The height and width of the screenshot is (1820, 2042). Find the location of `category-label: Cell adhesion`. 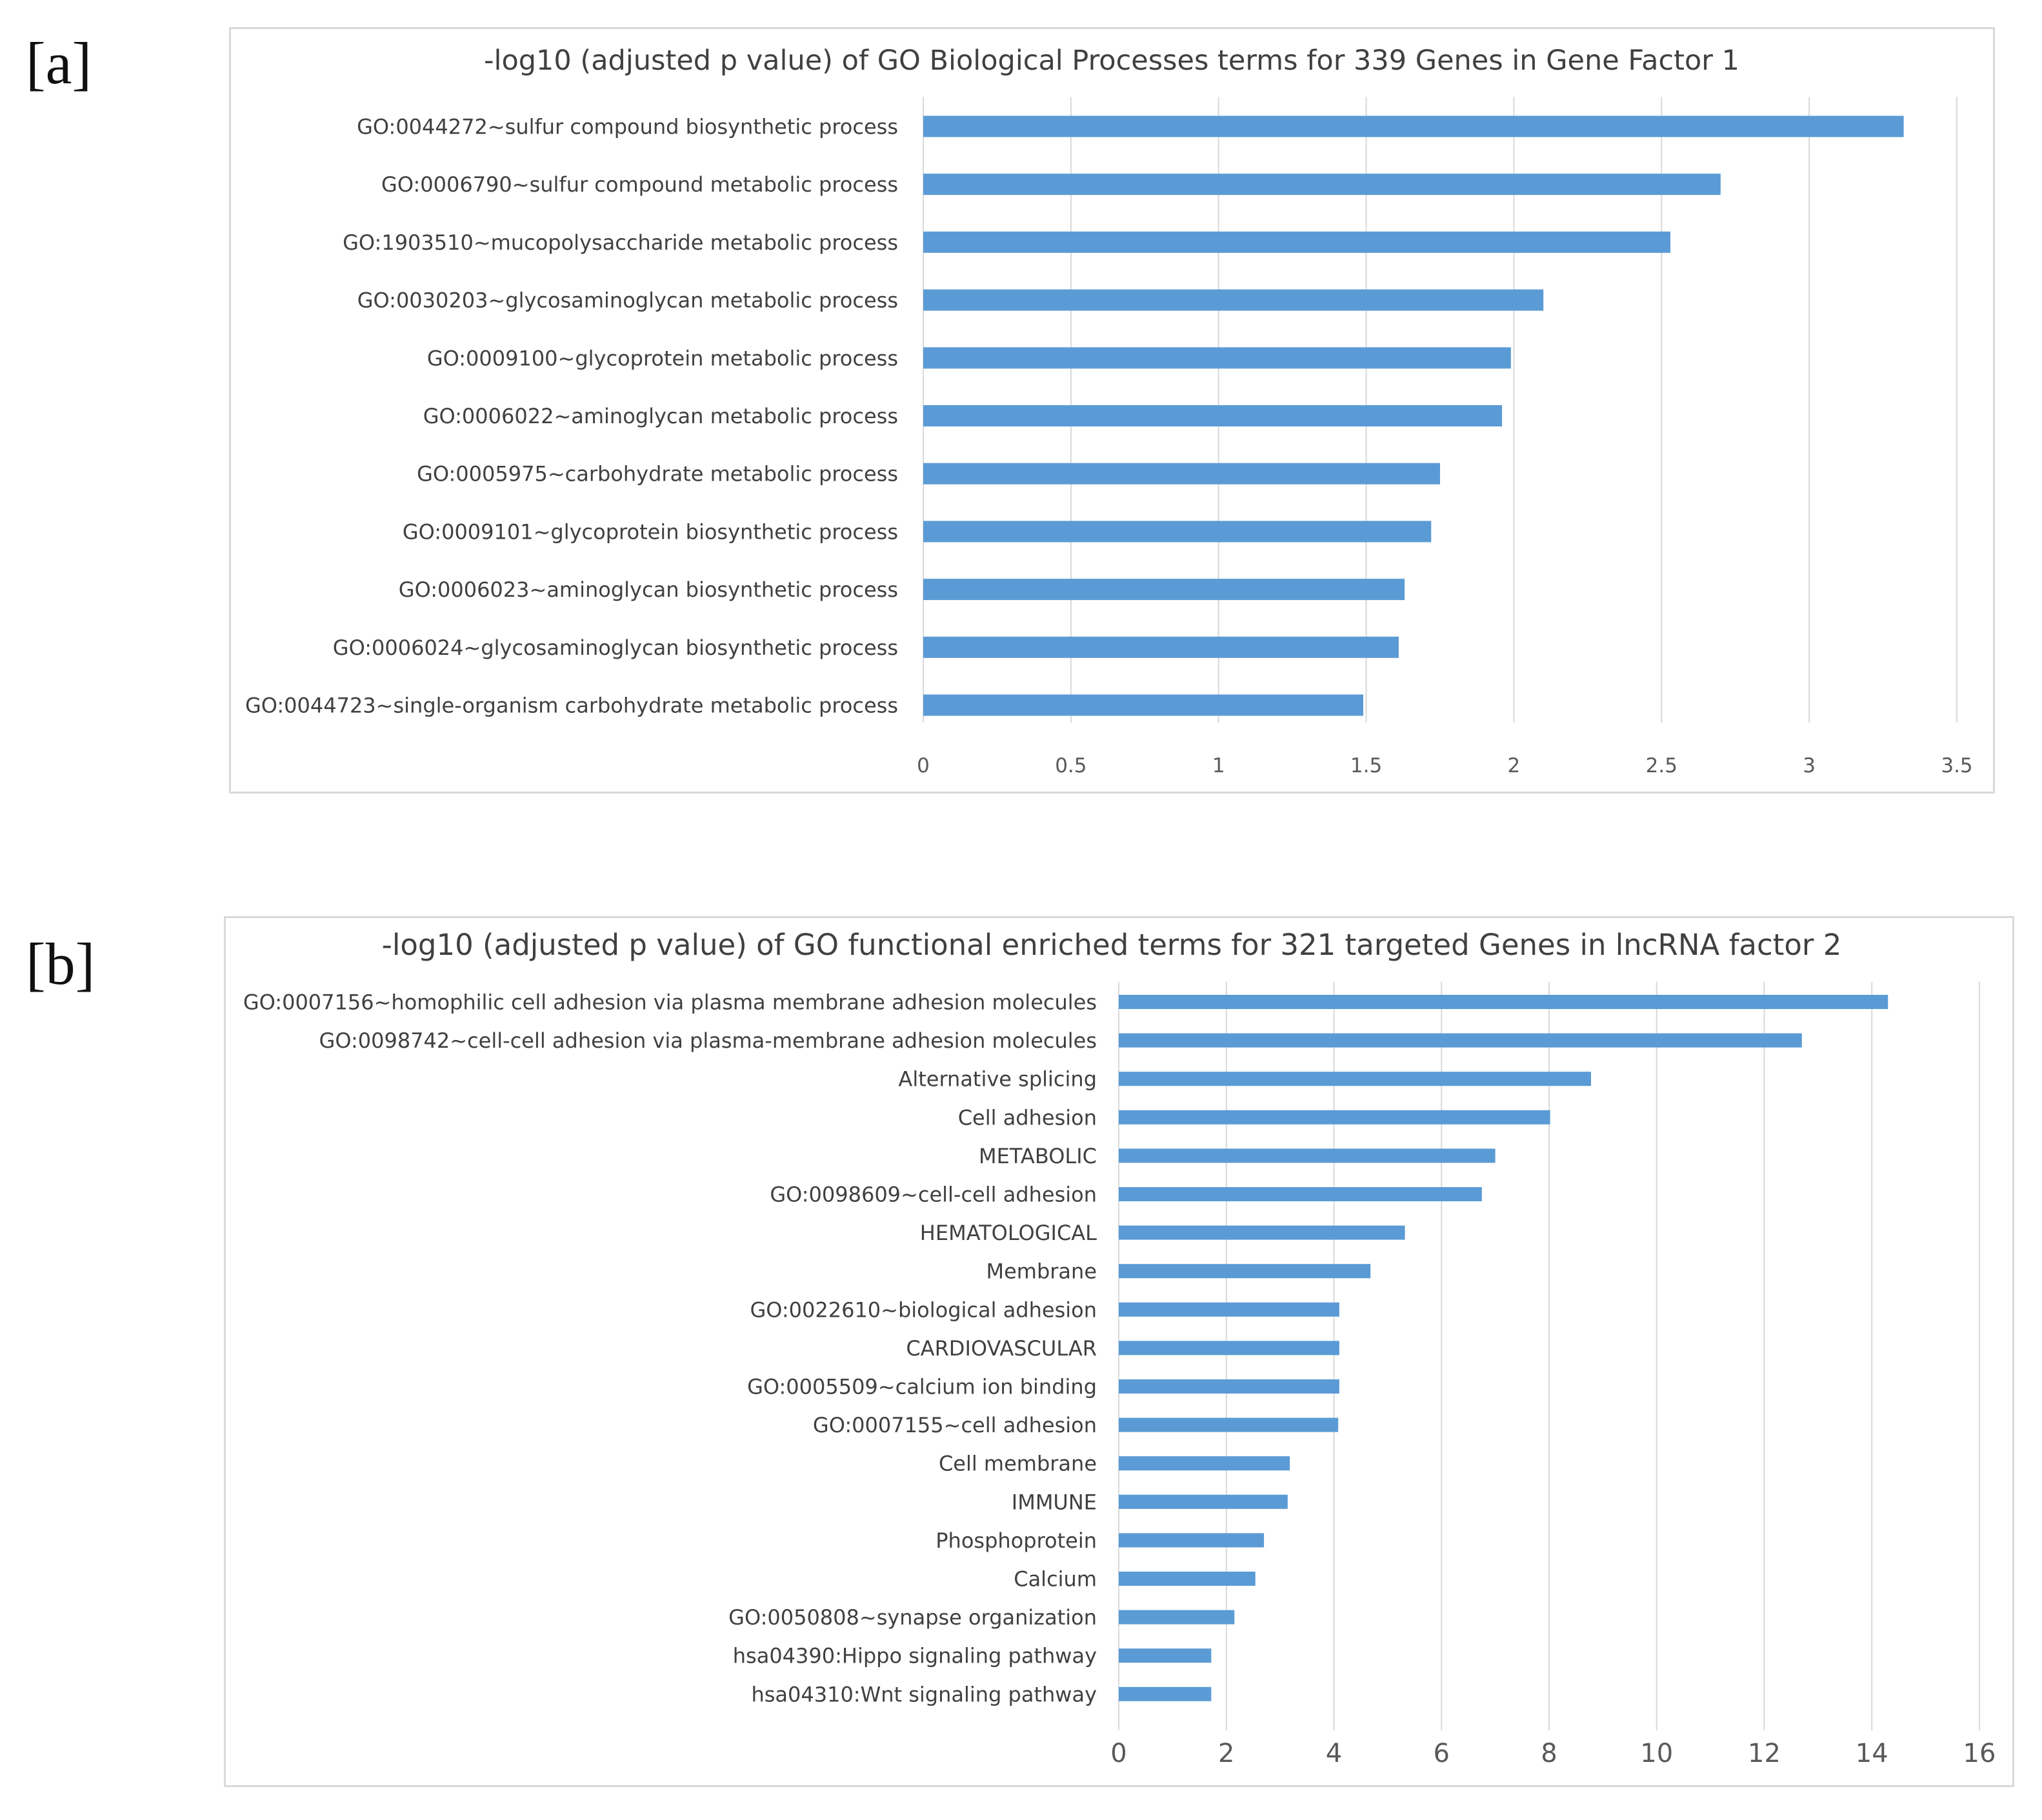

category-label: Cell adhesion is located at coordinates (1028, 1117).